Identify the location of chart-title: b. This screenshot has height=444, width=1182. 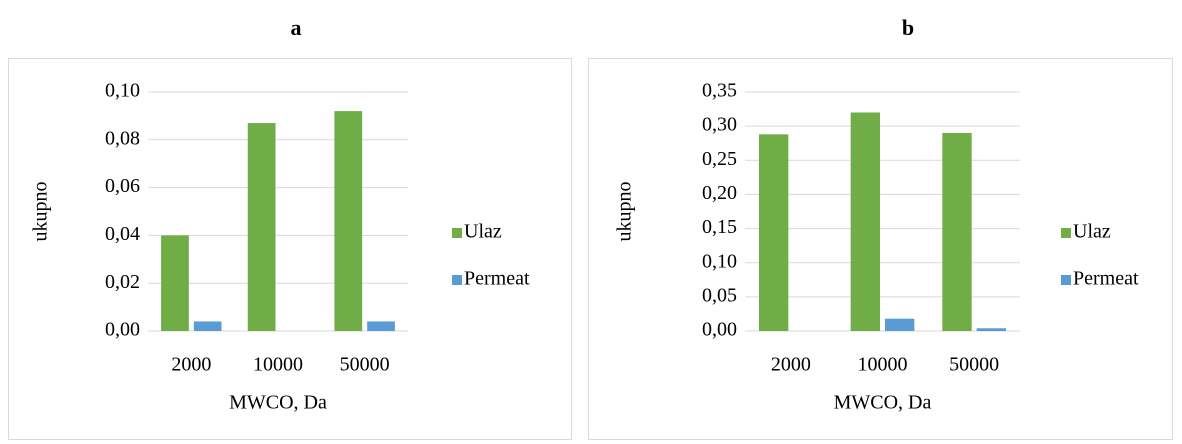
(908, 27).